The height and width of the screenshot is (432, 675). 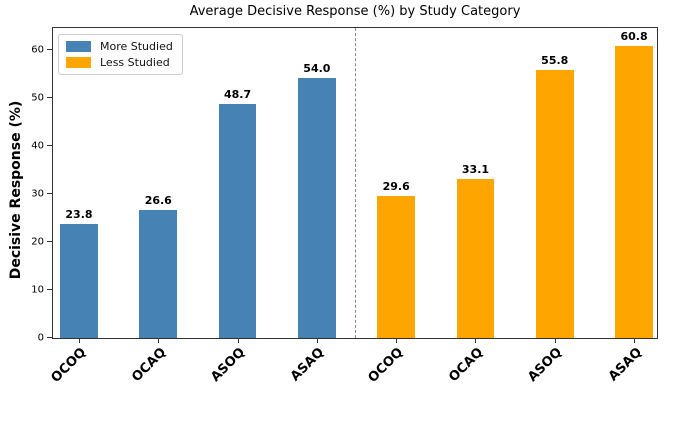 What do you see at coordinates (317, 69) in the screenshot?
I see `bar-value-label: 54.0` at bounding box center [317, 69].